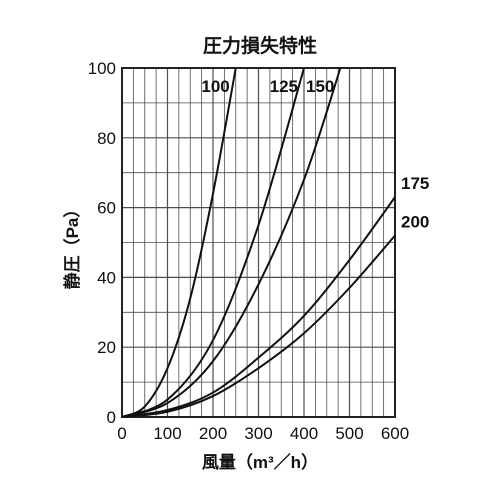 The width and height of the screenshot is (500, 500). Describe the element at coordinates (315, 154) in the screenshot. I see `series-labels: 100 125 150 175 200` at that location.